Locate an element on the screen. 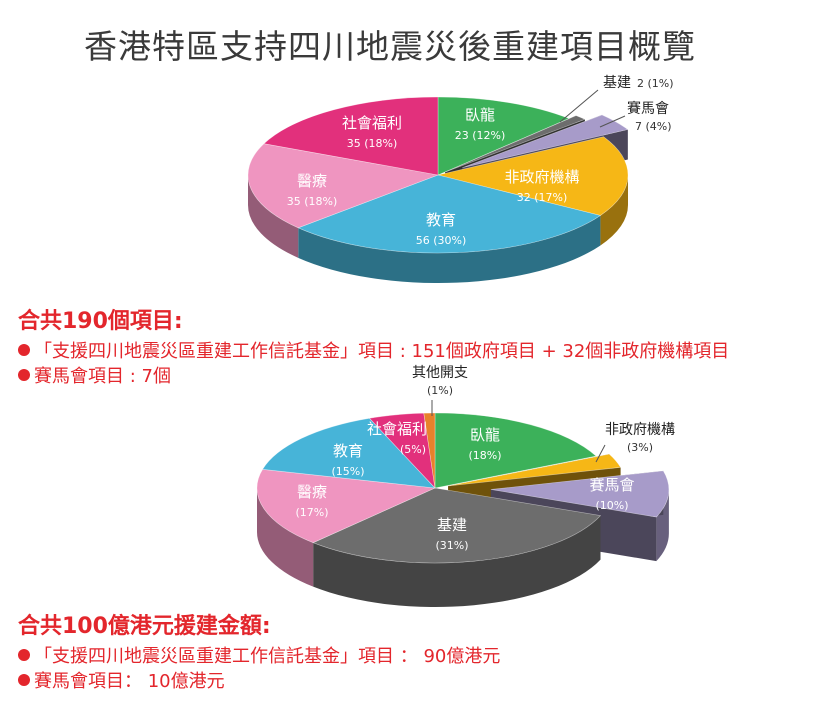 This screenshot has height=725, width=824. slice-社會福利-label: 社會福利 (5%) is located at coordinates (397, 438).